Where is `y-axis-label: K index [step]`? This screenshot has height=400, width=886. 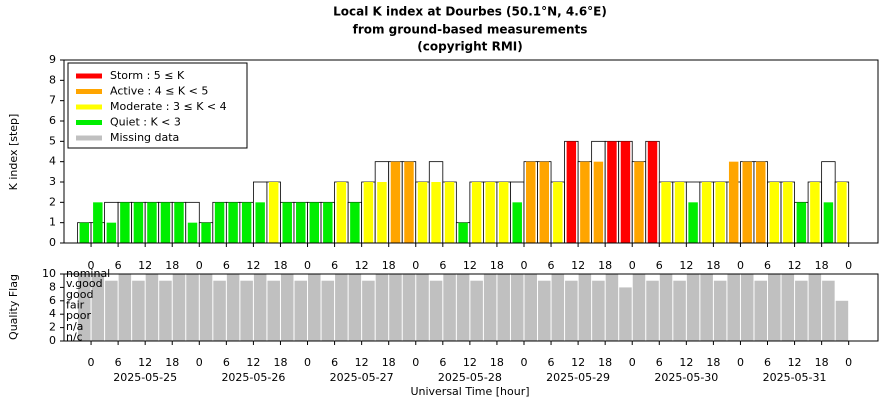
y-axis-label: K index [step] is located at coordinates (13, 152).